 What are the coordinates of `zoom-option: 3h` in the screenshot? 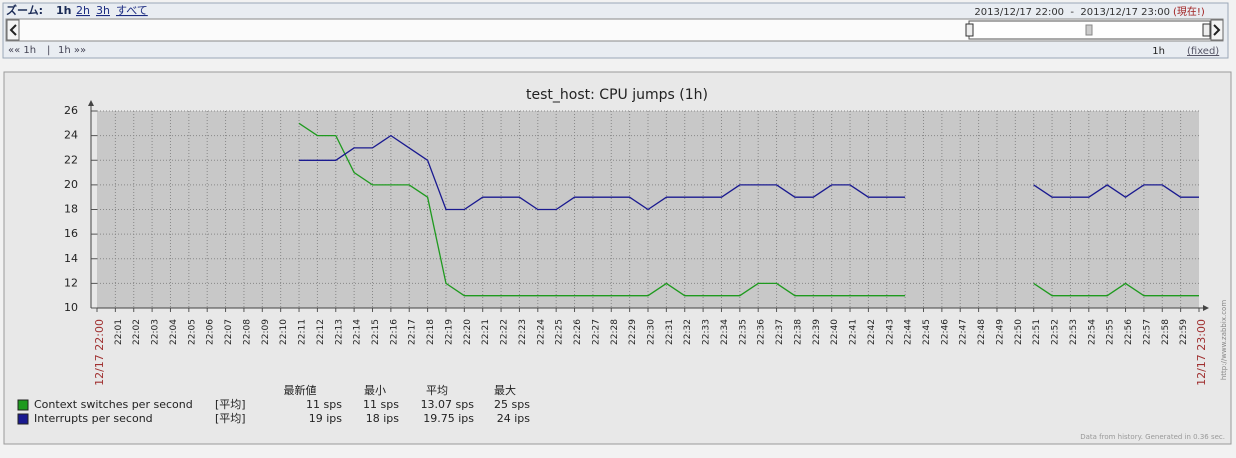 It's located at (103, 10).